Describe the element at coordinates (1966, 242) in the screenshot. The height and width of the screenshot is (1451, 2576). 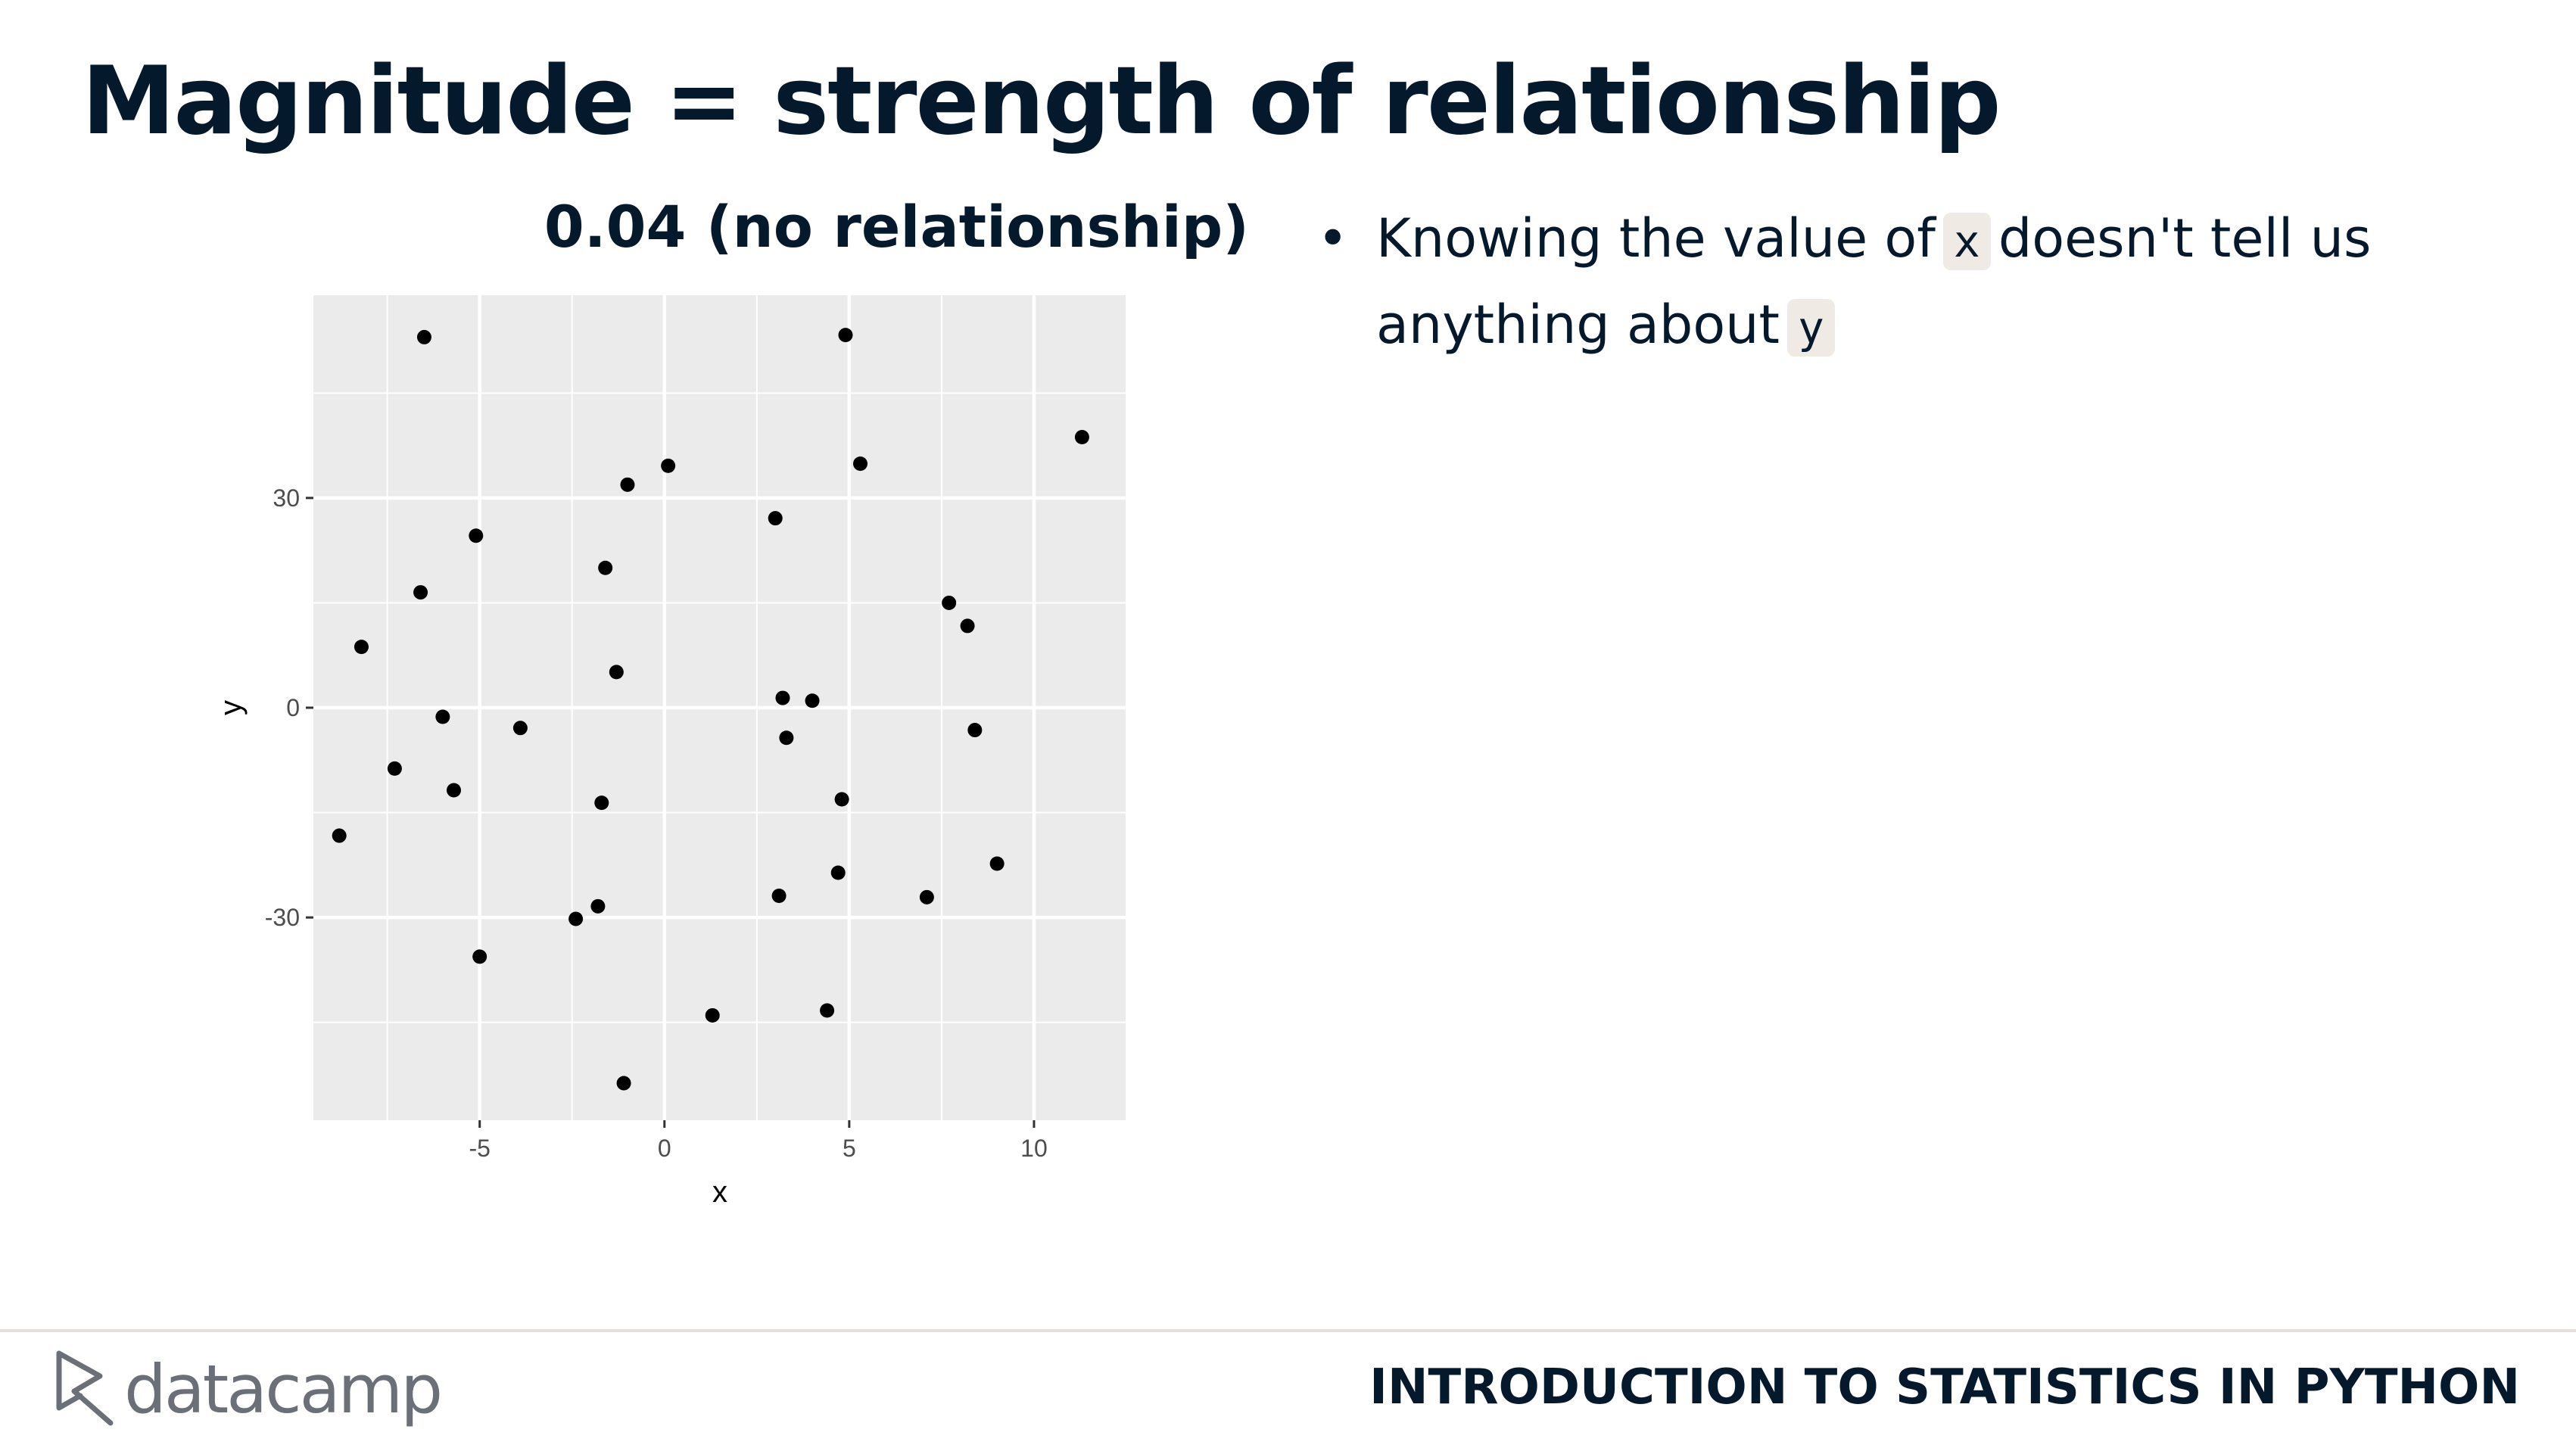
I see `inline-code-x: x` at that location.